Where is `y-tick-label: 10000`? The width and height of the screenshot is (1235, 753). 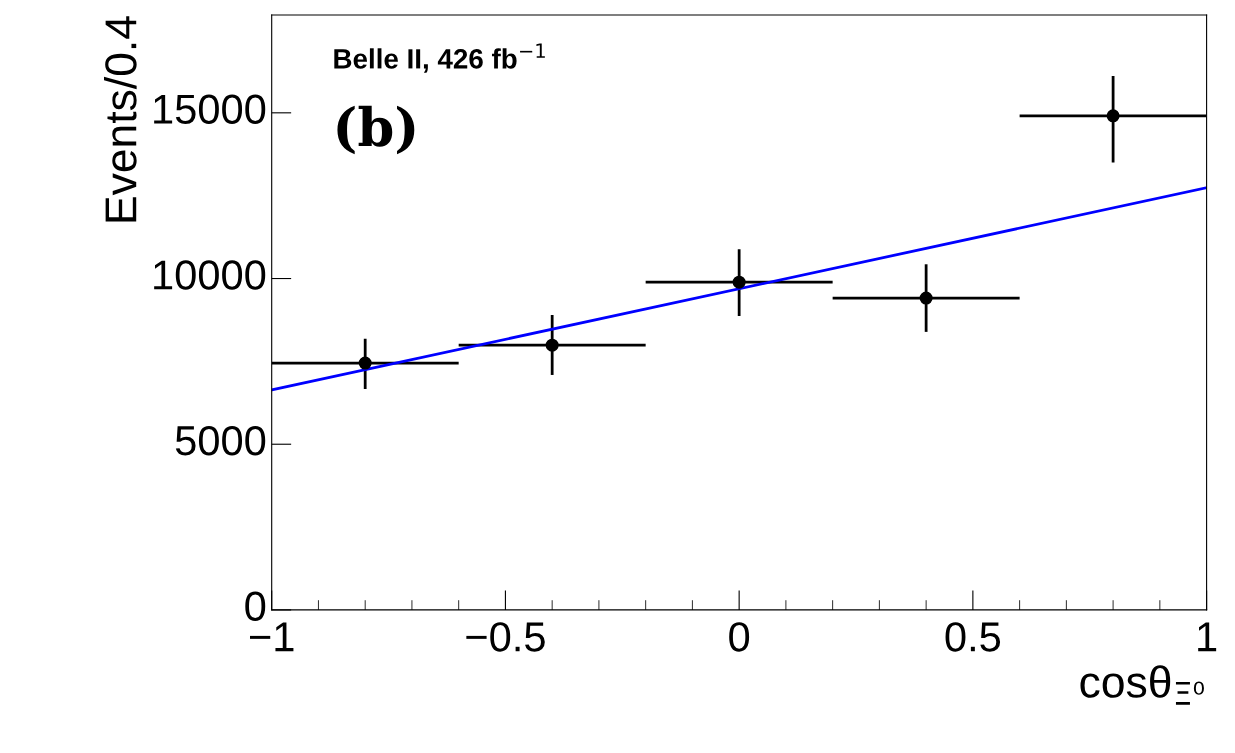 y-tick-label: 10000 is located at coordinates (210, 275).